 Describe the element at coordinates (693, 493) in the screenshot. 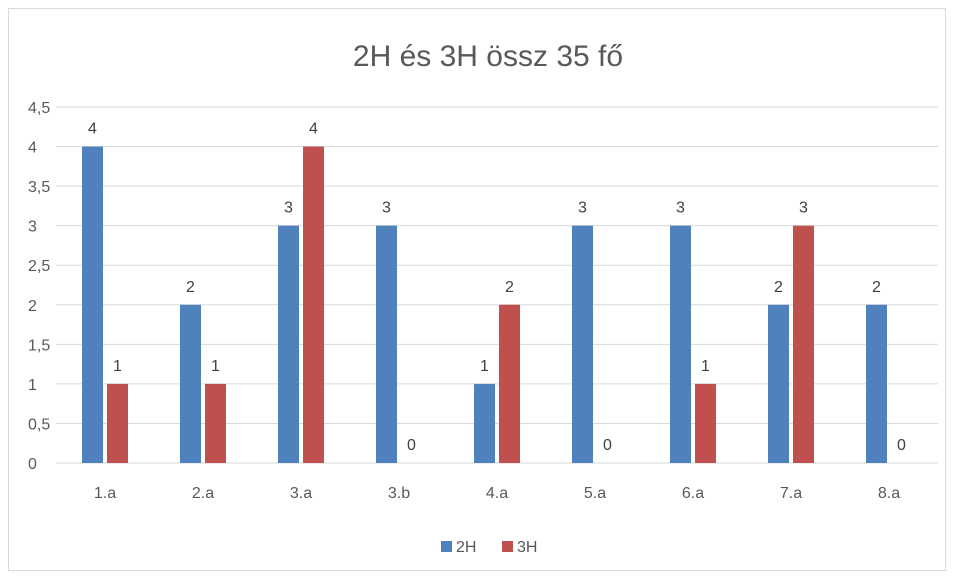

I see `x-tick-label: 6.a` at that location.